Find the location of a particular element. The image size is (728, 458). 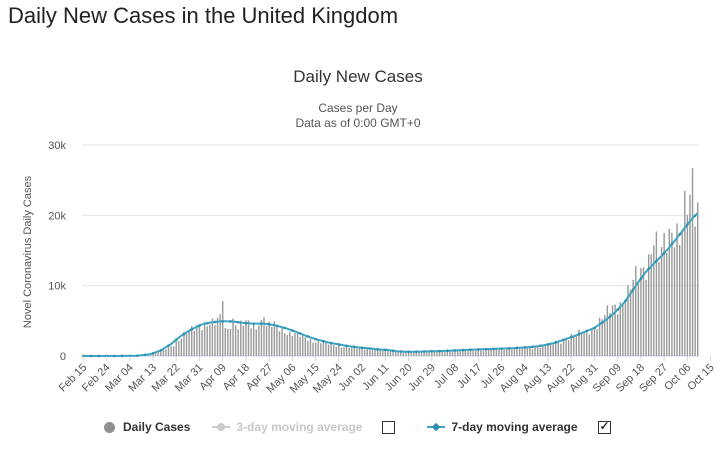

ma7-checkbox is located at coordinates (604, 426).